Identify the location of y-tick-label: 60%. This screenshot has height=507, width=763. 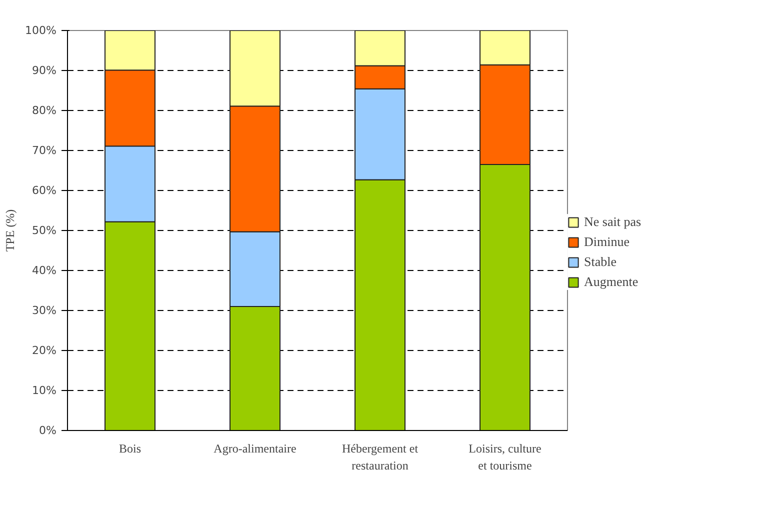
(44, 190).